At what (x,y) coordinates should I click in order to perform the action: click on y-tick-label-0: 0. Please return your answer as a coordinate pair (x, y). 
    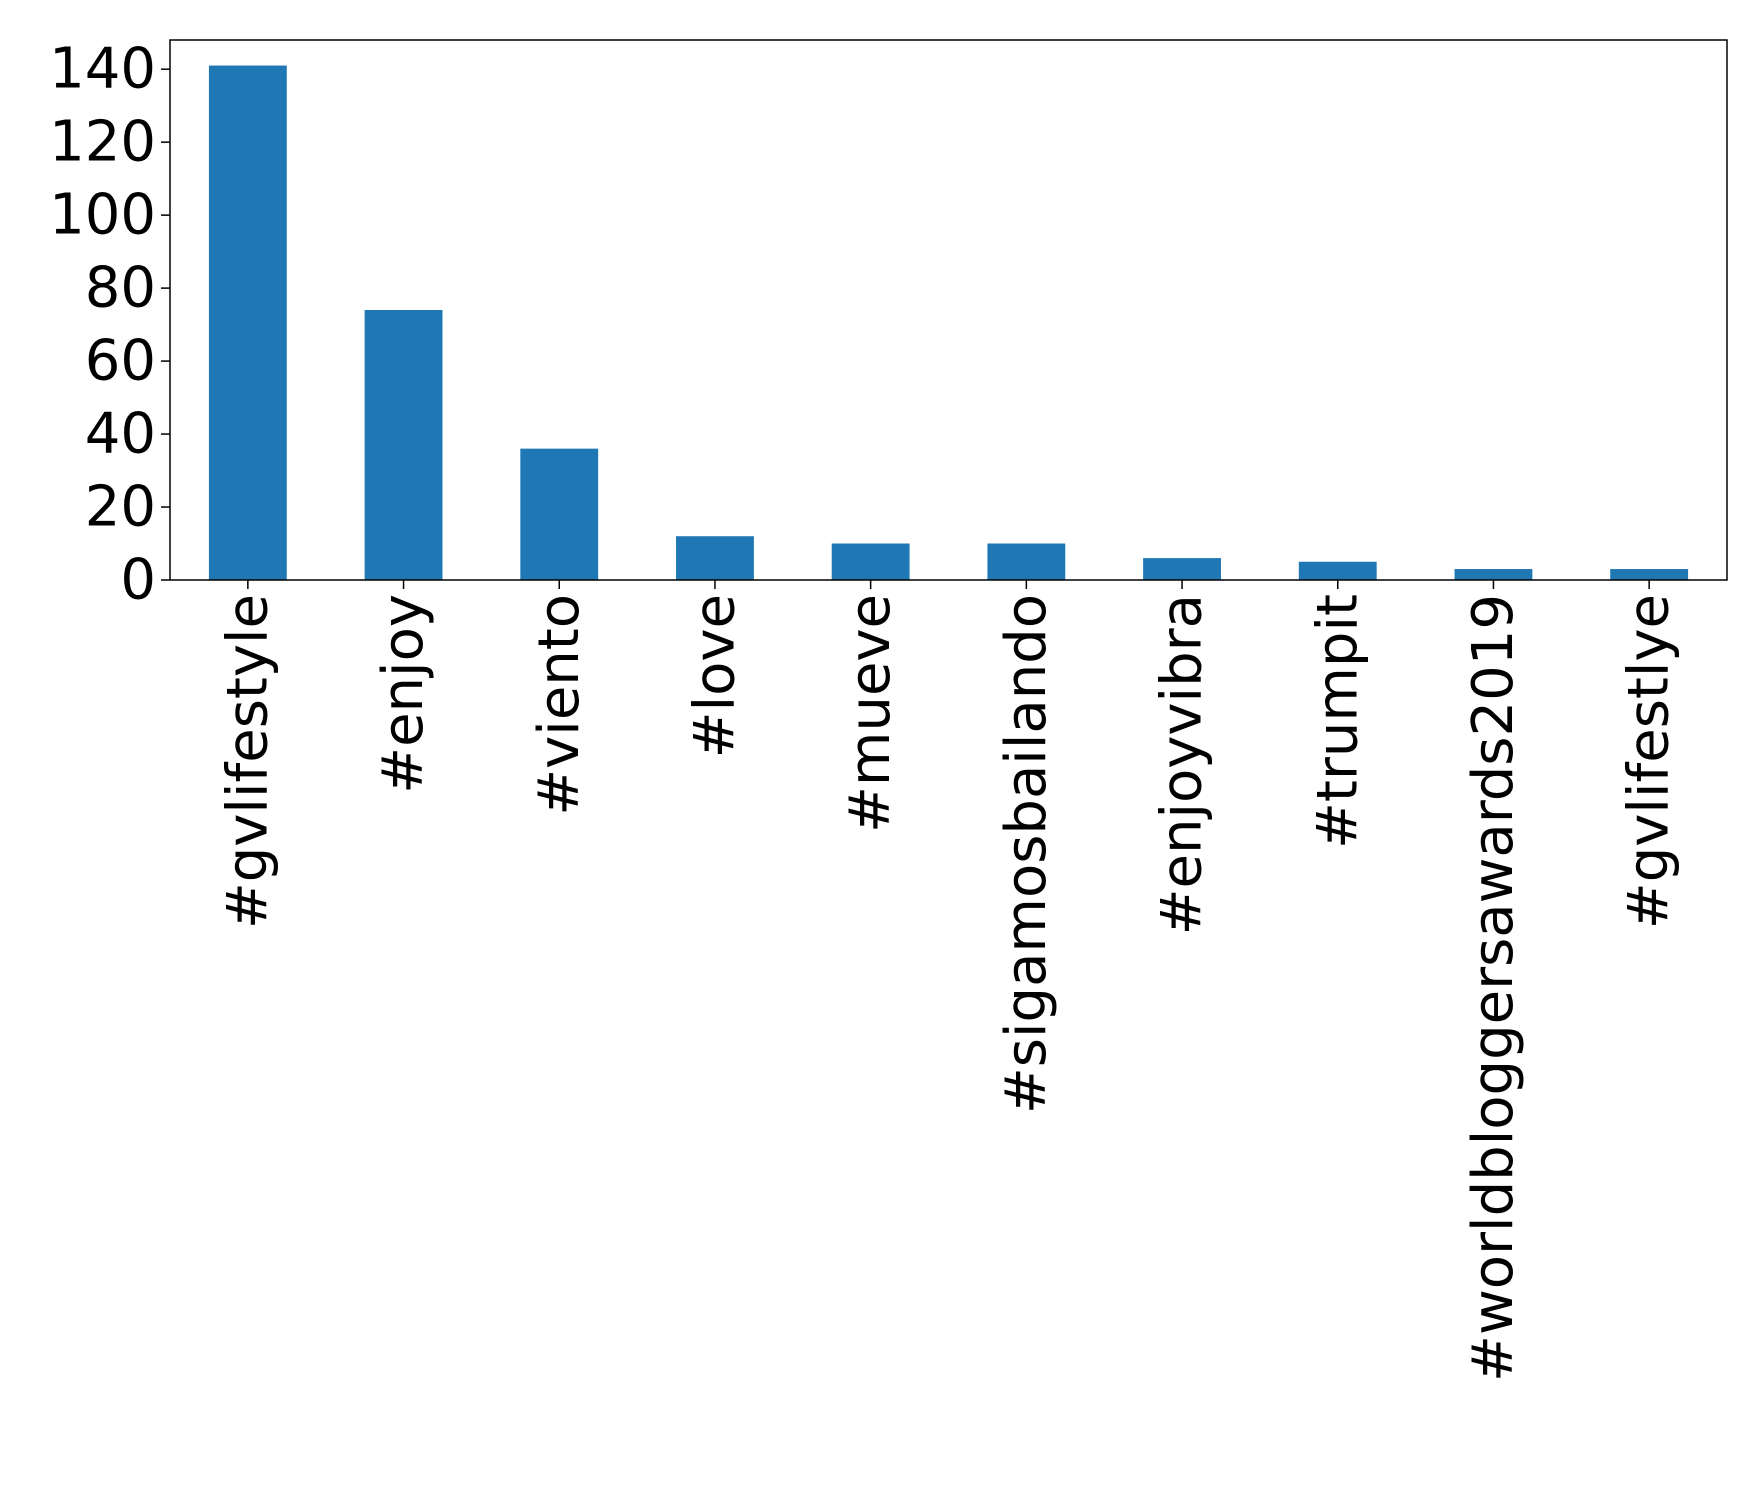
    Looking at the image, I should click on (138, 580).